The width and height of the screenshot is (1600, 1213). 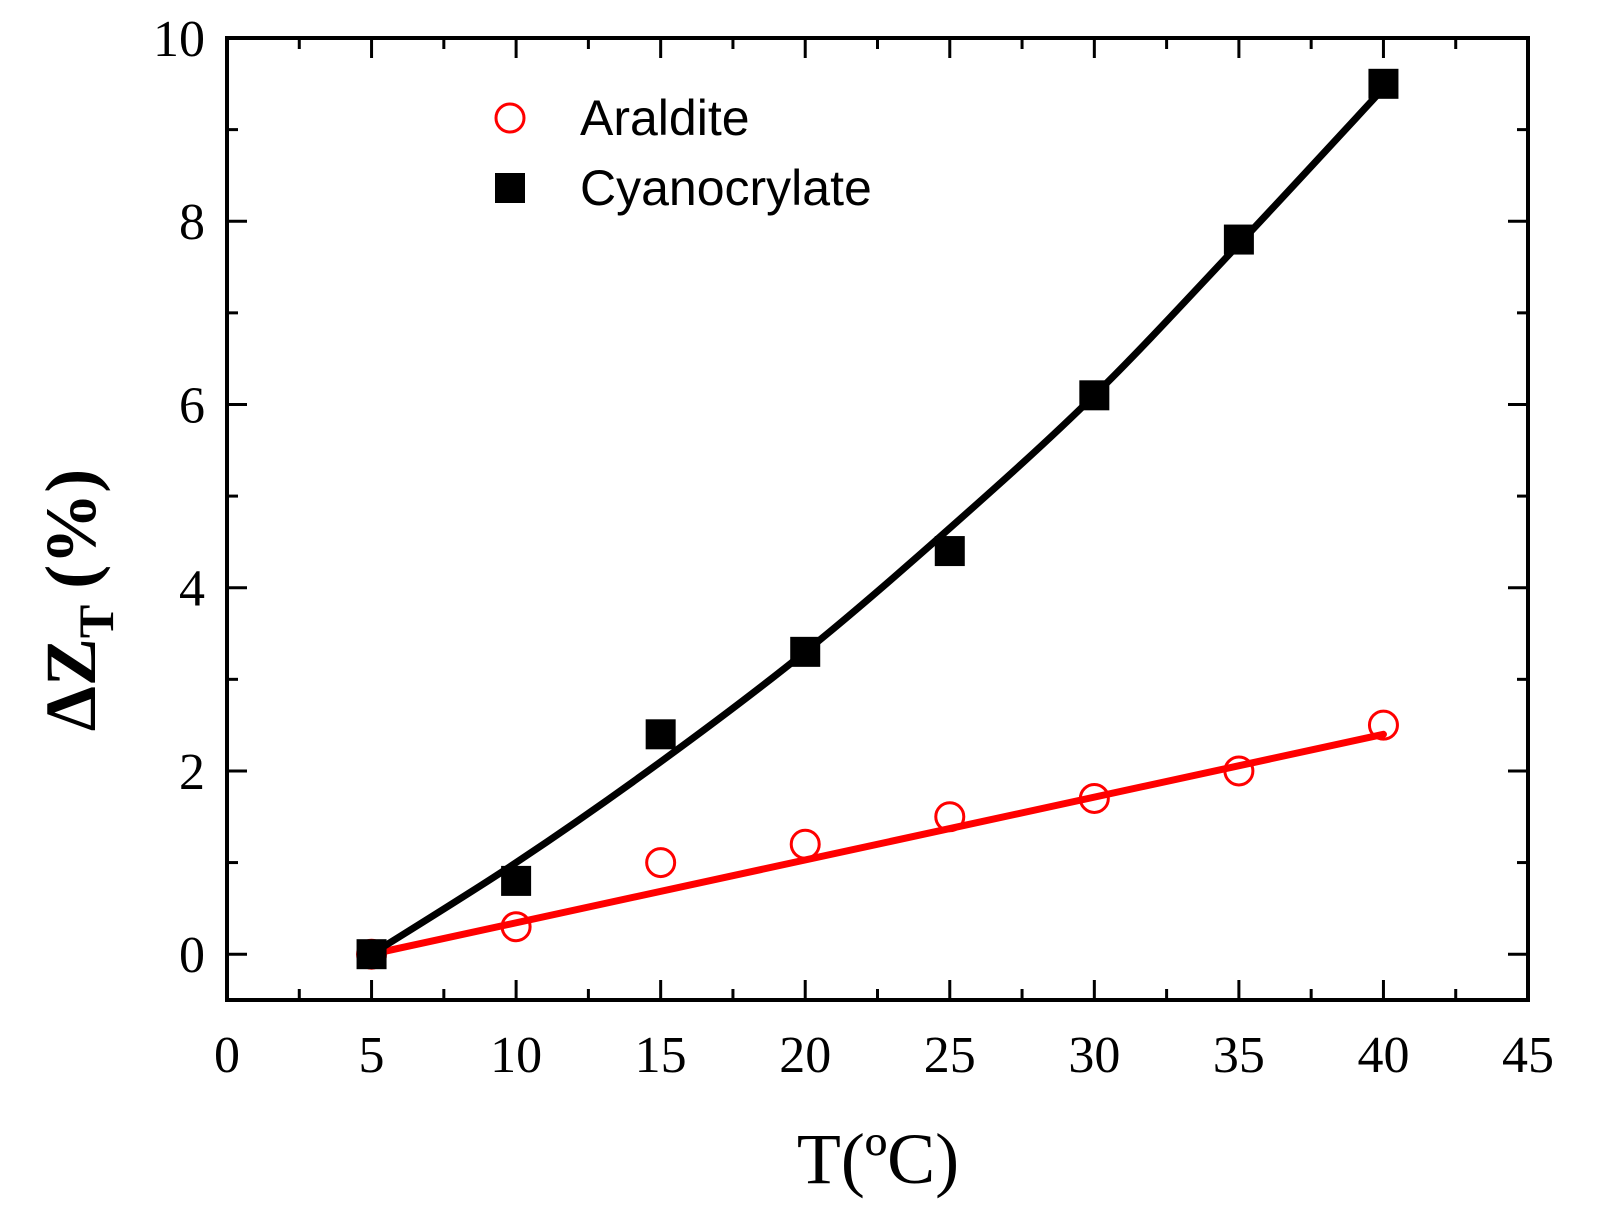 I want to click on x-tick-label: 35, so click(x=1239, y=1055).